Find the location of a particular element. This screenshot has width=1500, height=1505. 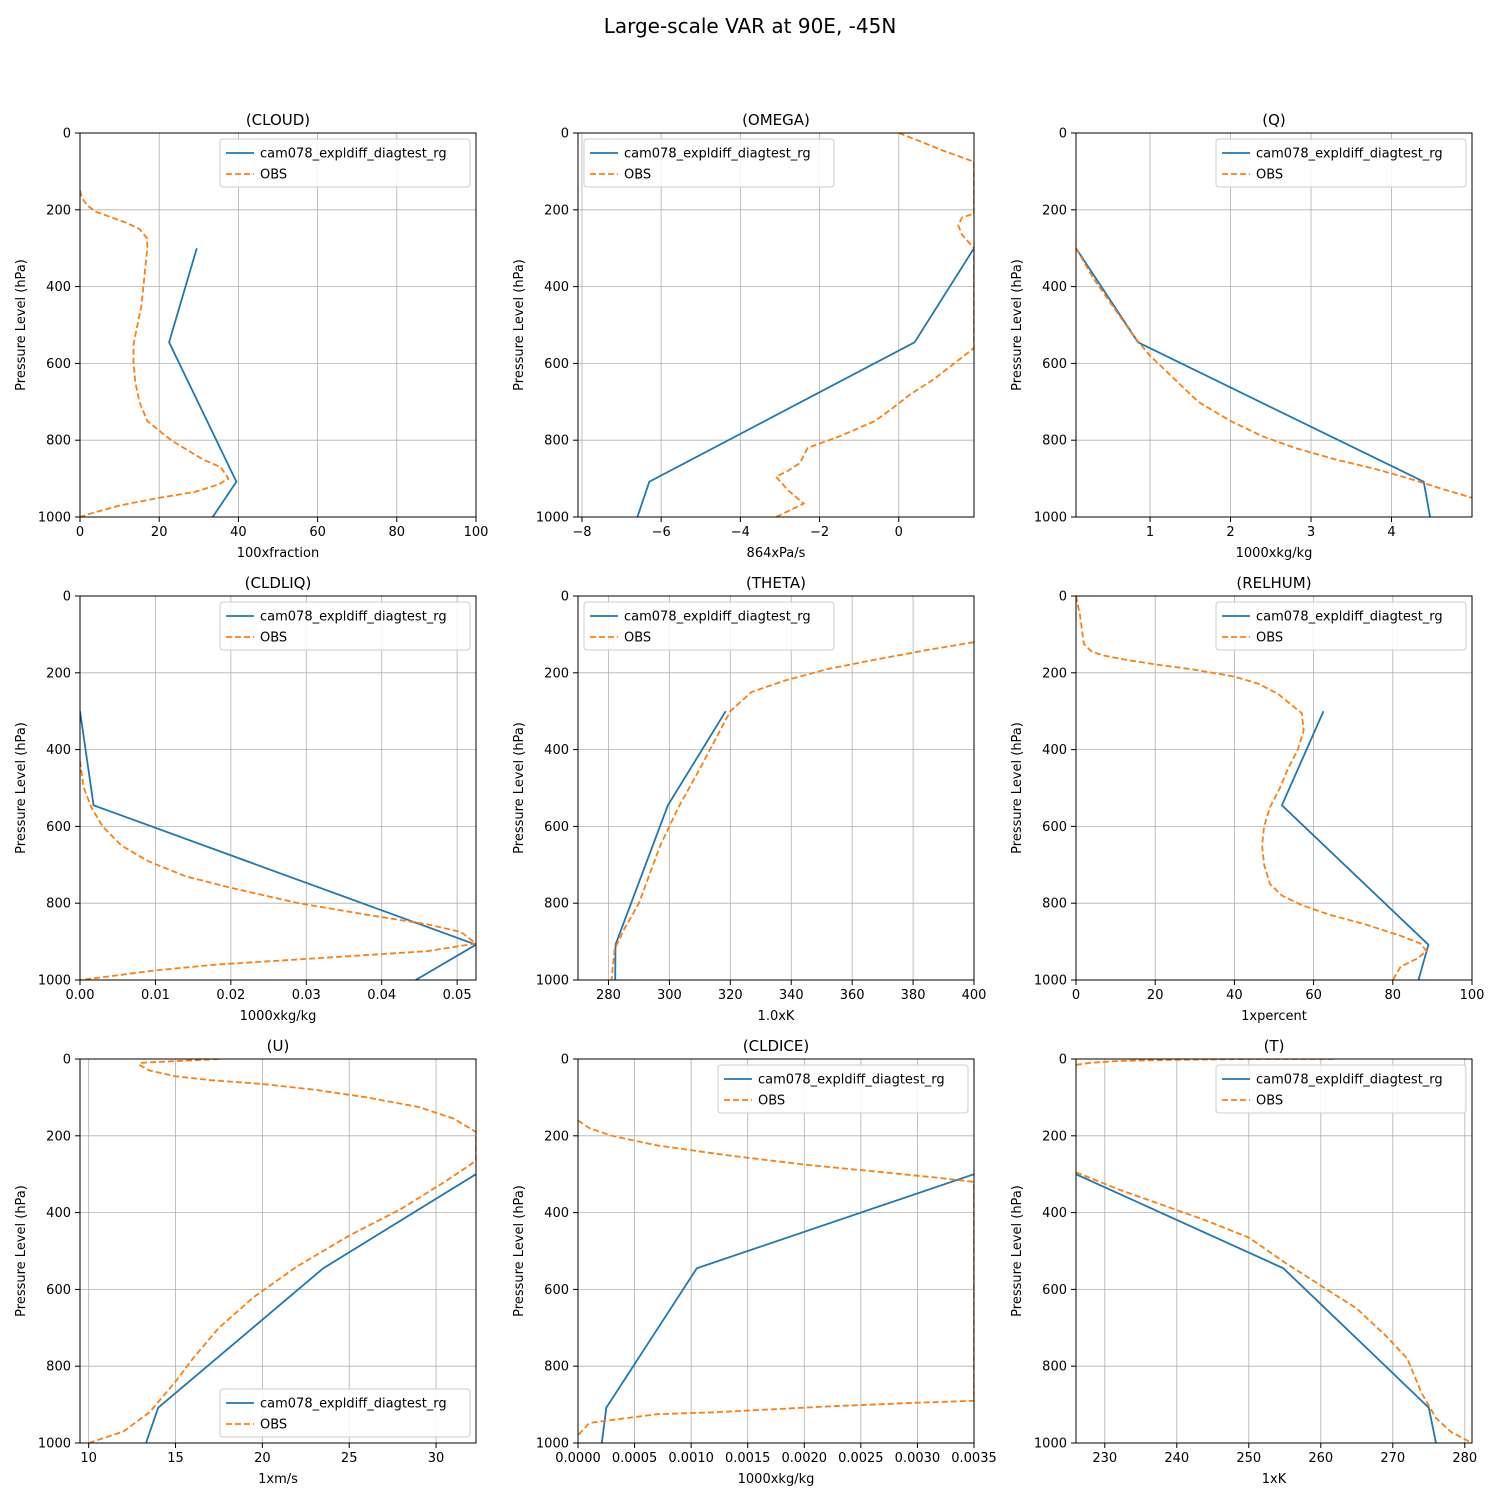

x-tick-label: 260 is located at coordinates (1320, 1458).